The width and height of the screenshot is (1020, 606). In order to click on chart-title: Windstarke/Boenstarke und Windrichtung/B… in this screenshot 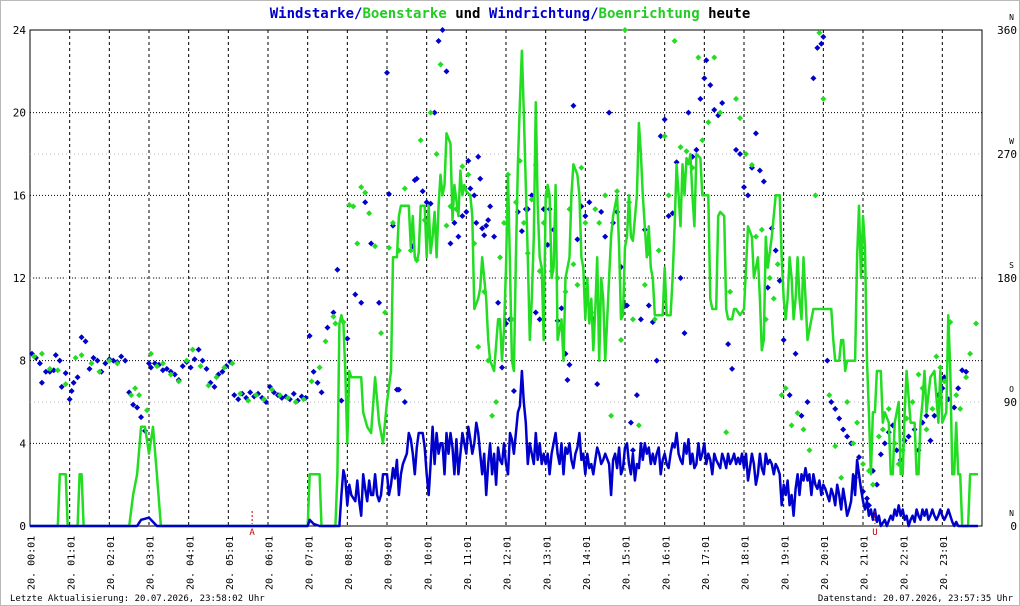, I will do `click(510, 14)`.